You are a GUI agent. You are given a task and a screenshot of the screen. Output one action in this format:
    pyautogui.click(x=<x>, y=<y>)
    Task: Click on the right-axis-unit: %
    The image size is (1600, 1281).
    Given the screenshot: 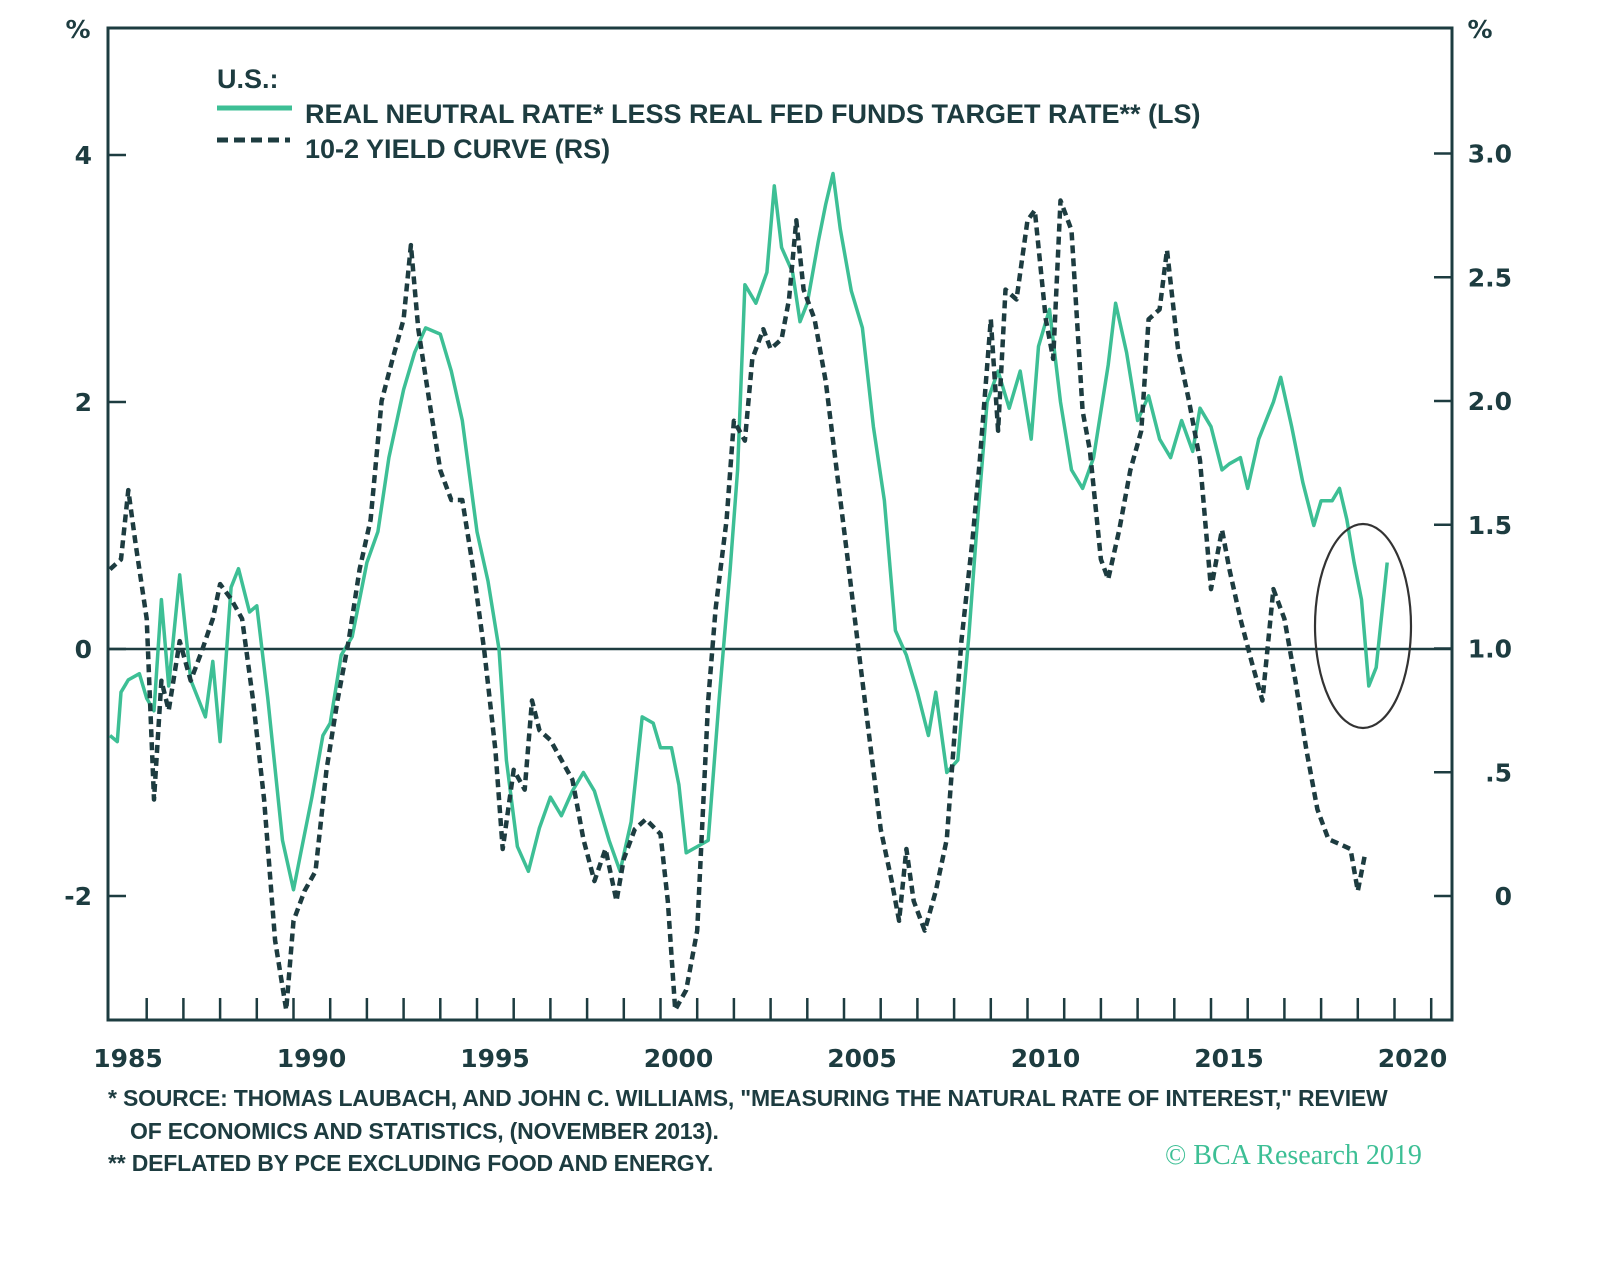 What is the action you would take?
    pyautogui.click(x=1479, y=29)
    